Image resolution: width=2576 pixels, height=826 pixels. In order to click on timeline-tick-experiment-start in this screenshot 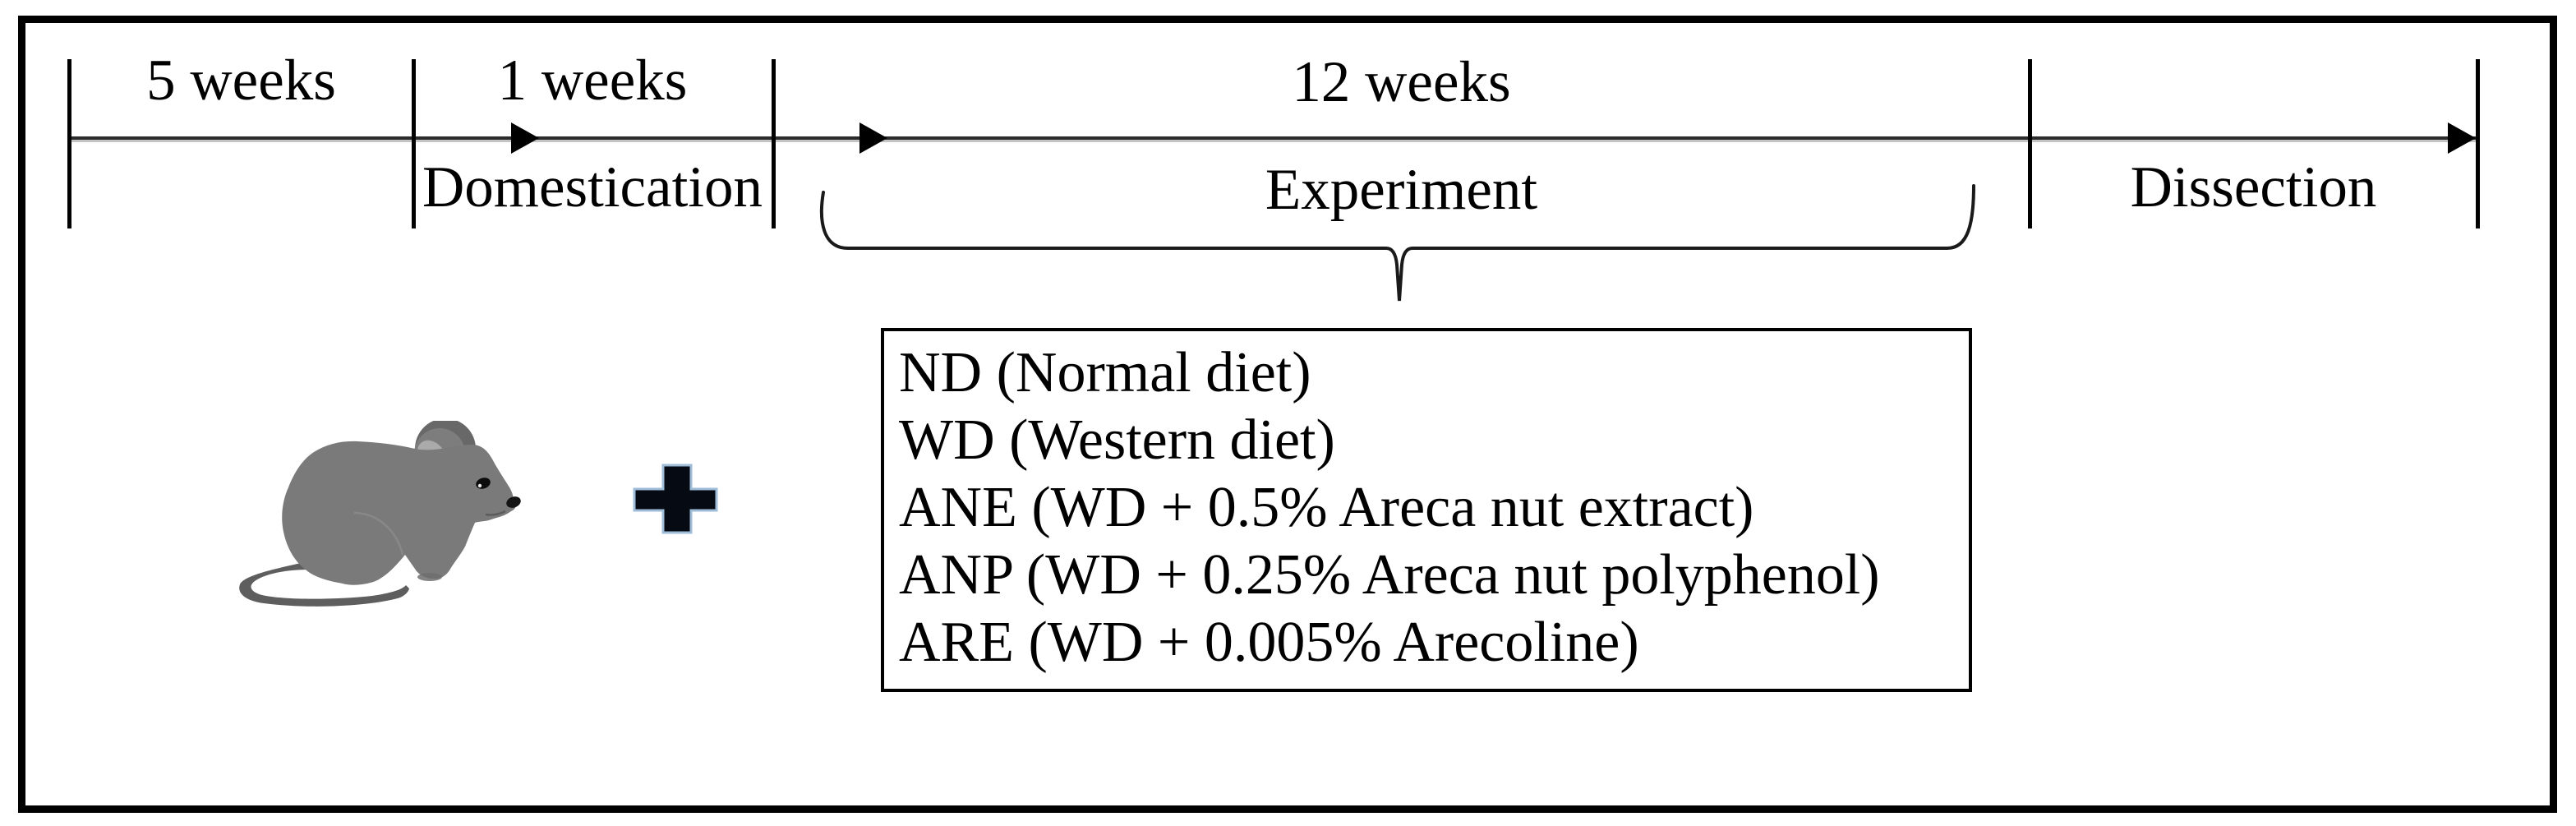, I will do `click(774, 143)`.